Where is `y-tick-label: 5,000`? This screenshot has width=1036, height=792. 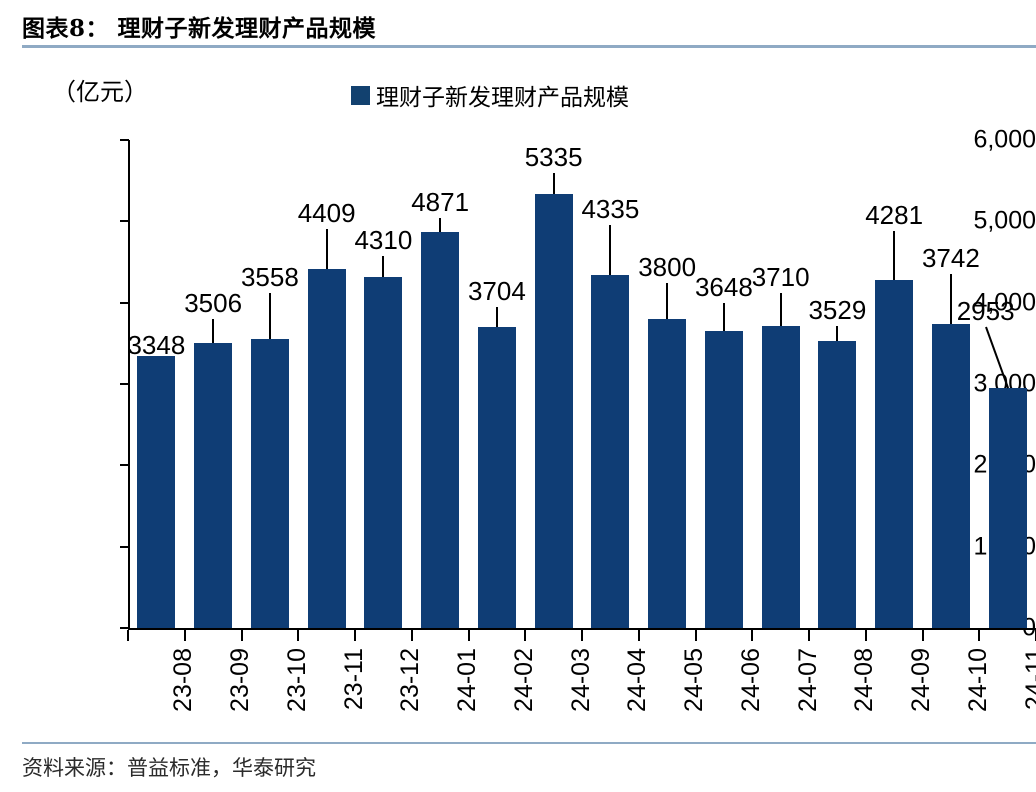
y-tick-label: 5,000 is located at coordinates (1004, 220).